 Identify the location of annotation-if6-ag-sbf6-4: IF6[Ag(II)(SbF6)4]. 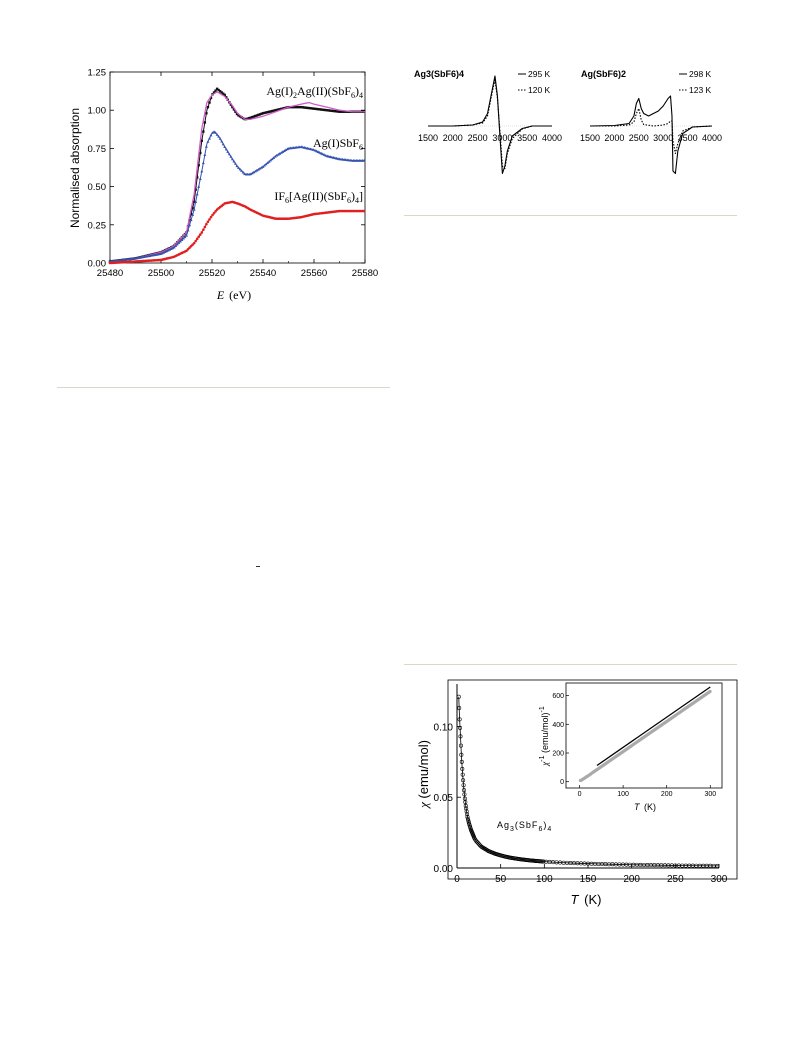
(318, 197).